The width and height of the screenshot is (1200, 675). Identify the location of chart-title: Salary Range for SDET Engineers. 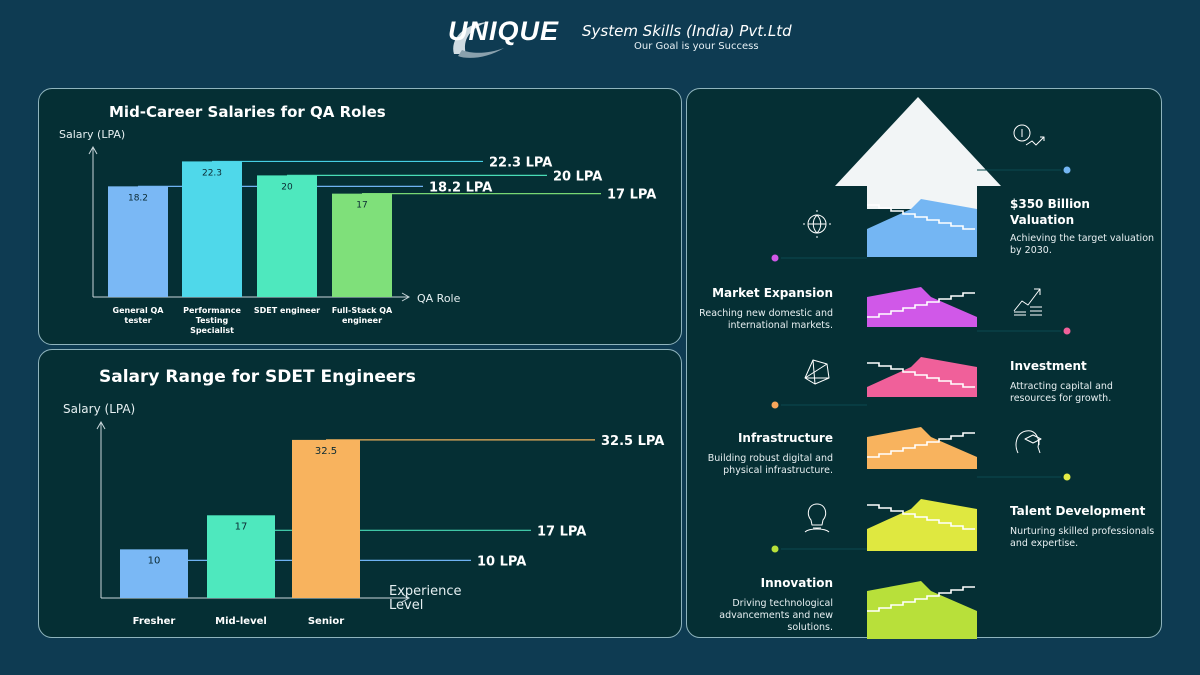
(257, 377).